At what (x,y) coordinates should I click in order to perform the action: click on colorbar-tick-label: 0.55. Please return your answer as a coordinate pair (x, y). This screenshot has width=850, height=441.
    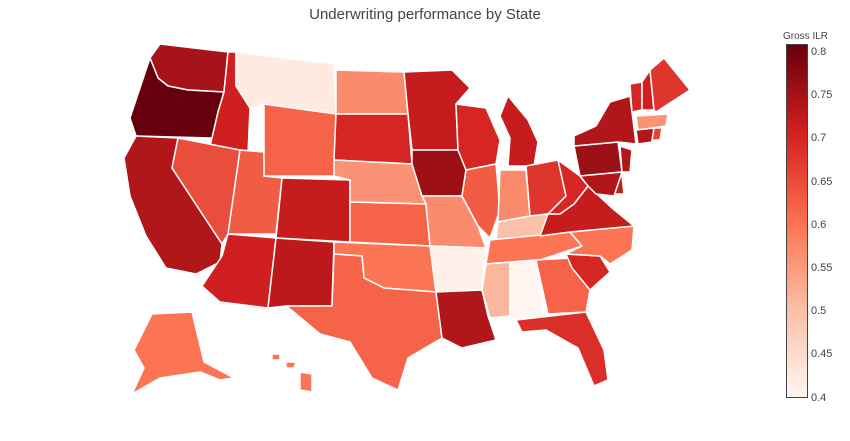
    Looking at the image, I should click on (822, 267).